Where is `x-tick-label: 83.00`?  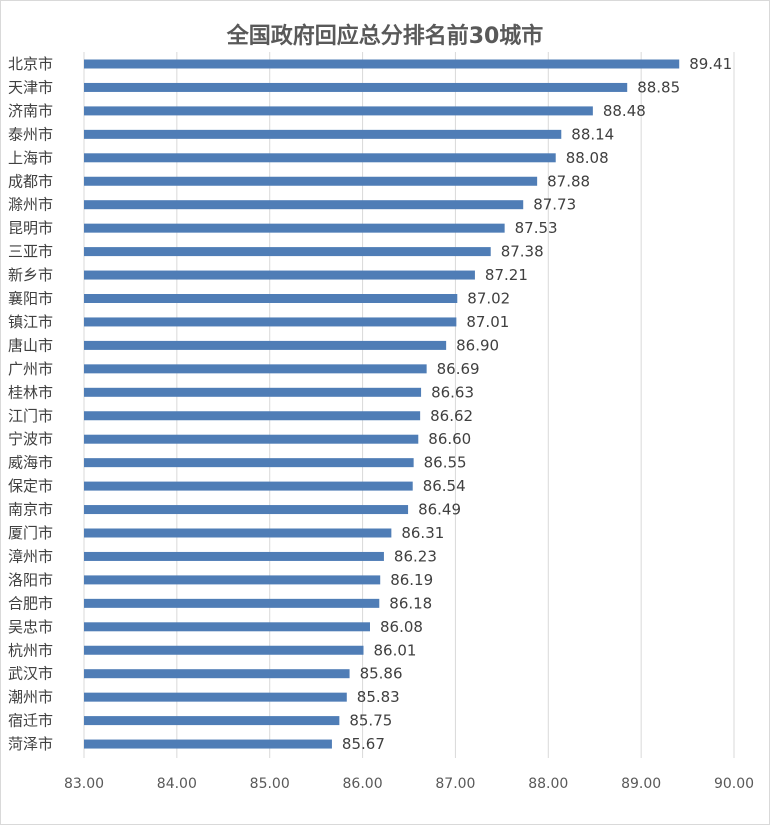
x-tick-label: 83.00 is located at coordinates (84, 784).